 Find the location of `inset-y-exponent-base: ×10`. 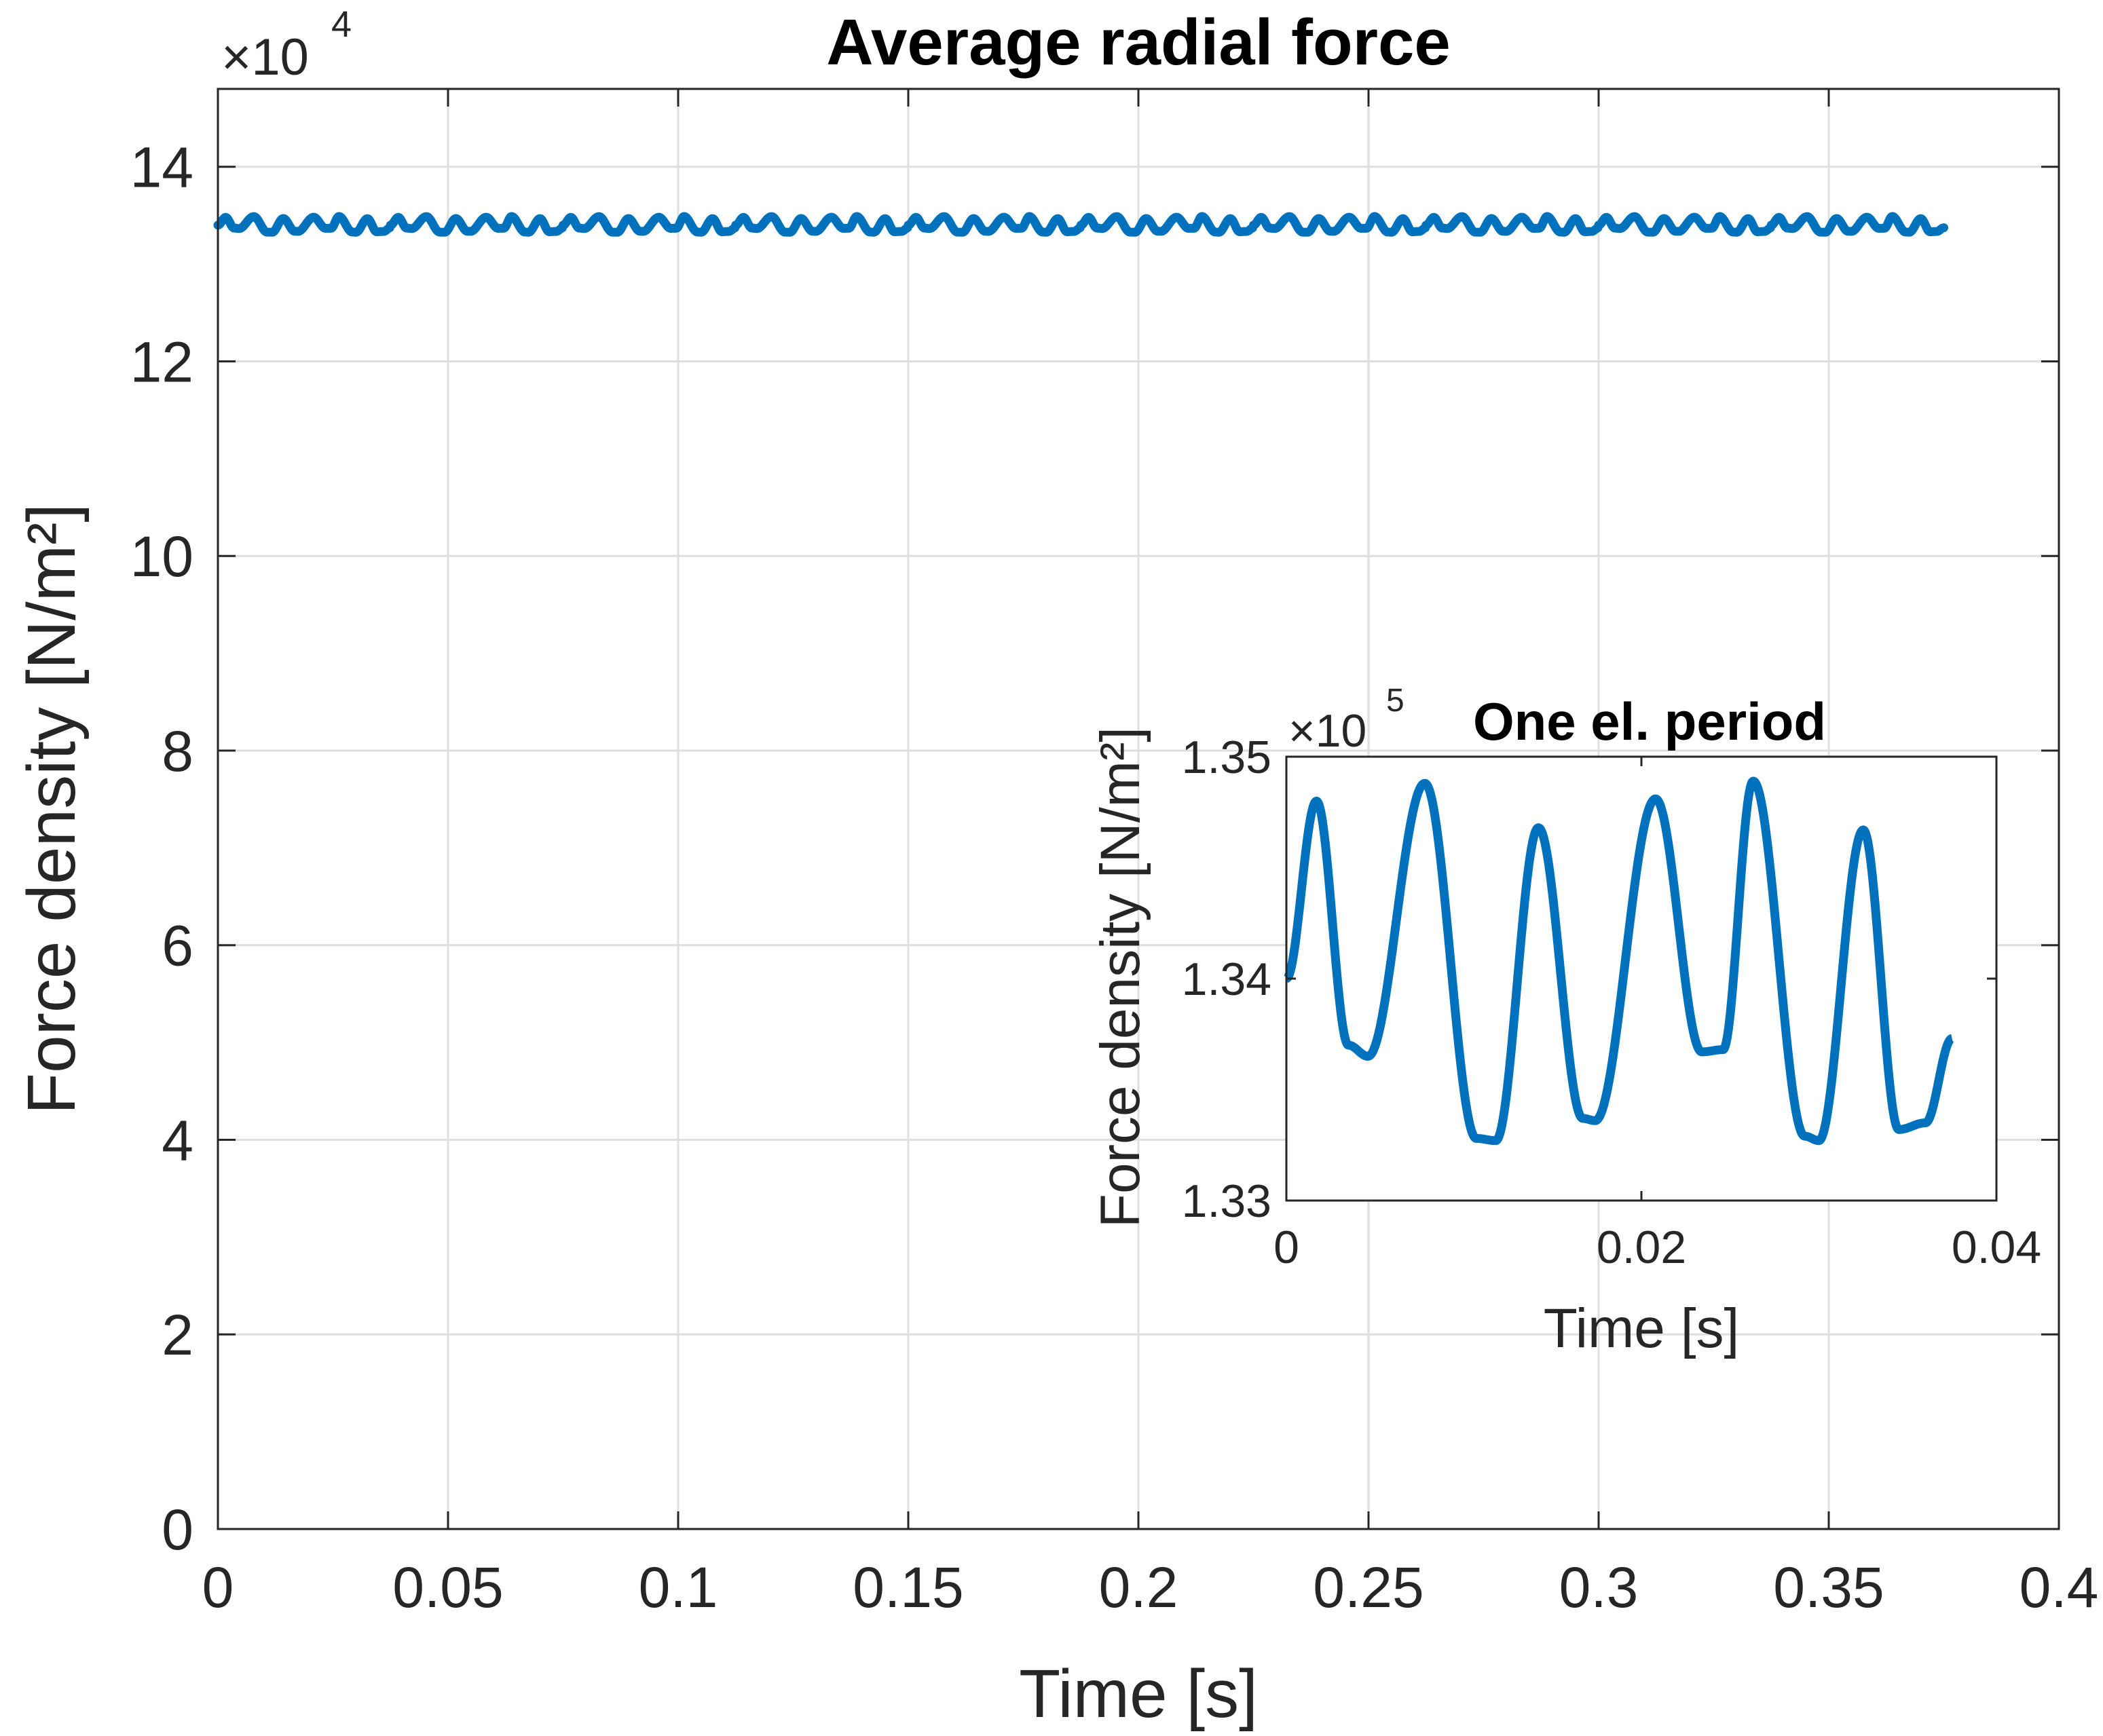

inset-y-exponent-base: ×10 is located at coordinates (1327, 731).